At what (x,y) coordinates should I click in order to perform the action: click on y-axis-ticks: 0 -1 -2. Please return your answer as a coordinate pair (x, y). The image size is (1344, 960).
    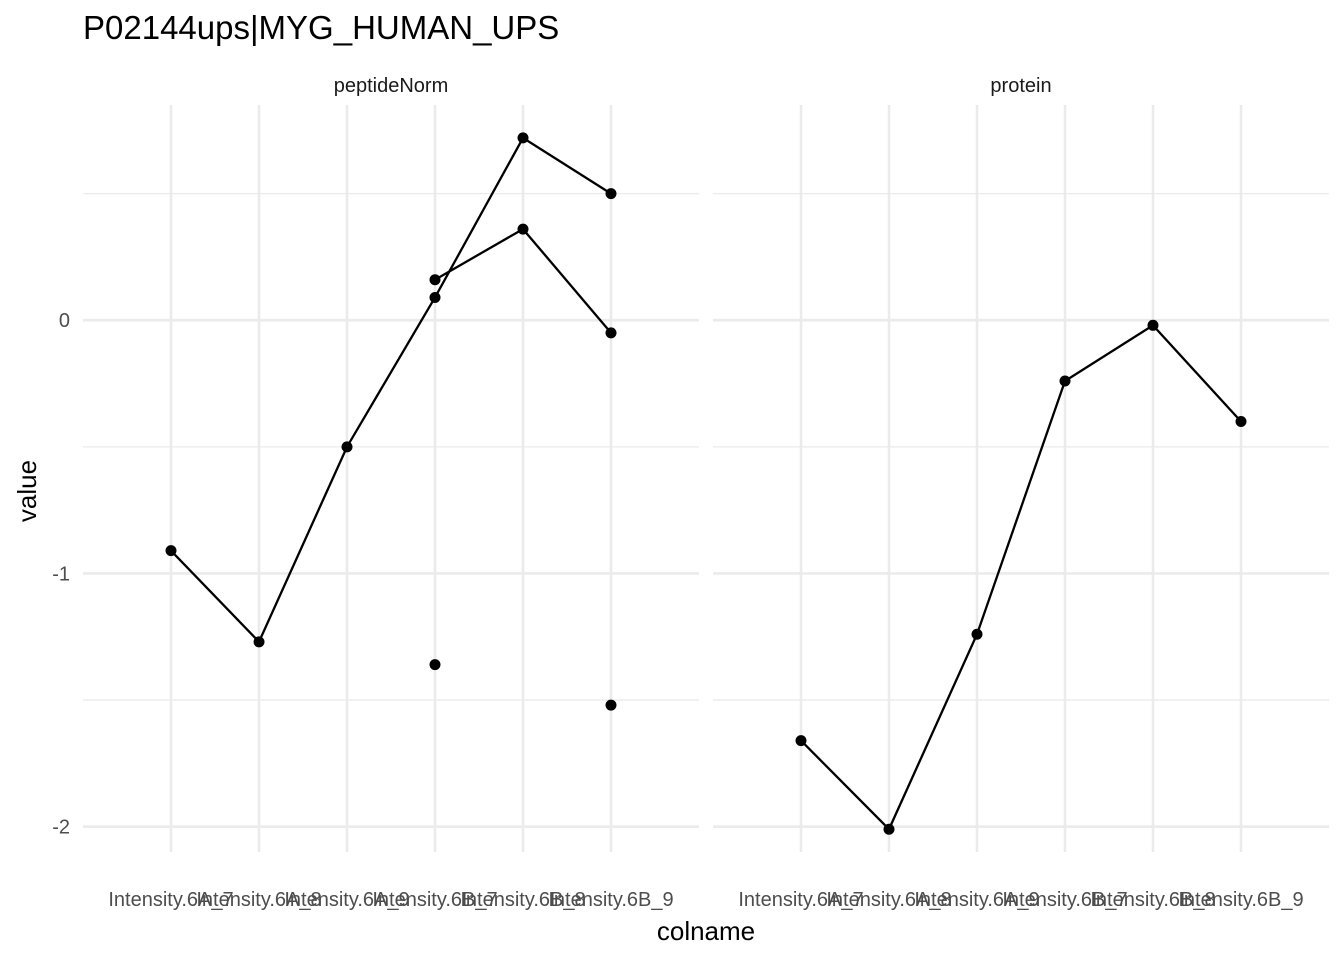
    Looking at the image, I should click on (61, 574).